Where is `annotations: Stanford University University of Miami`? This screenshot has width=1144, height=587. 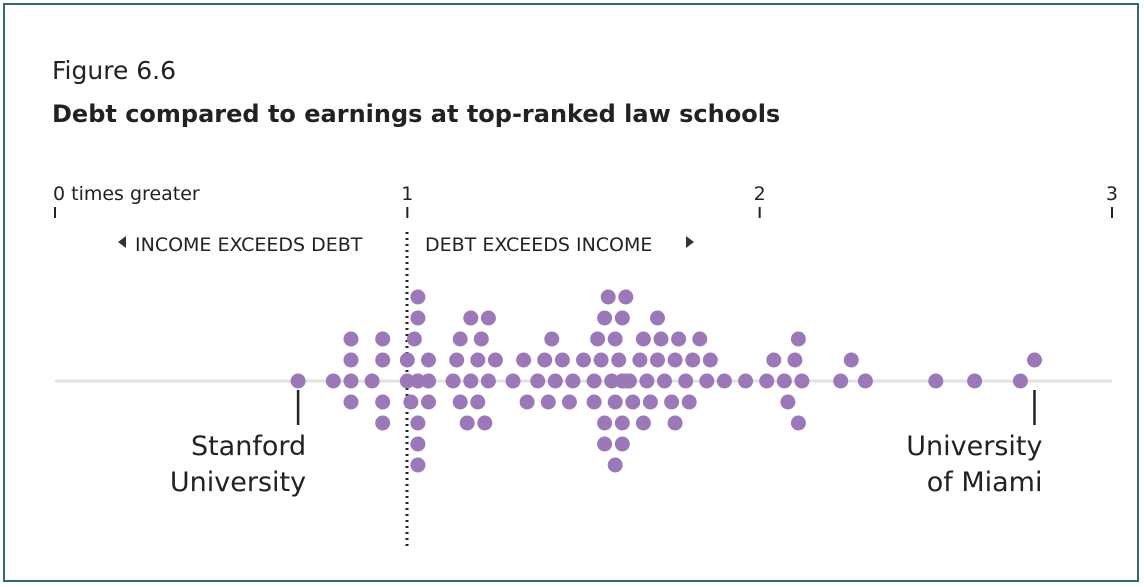 annotations: Stanford University University of Miami is located at coordinates (606, 444).